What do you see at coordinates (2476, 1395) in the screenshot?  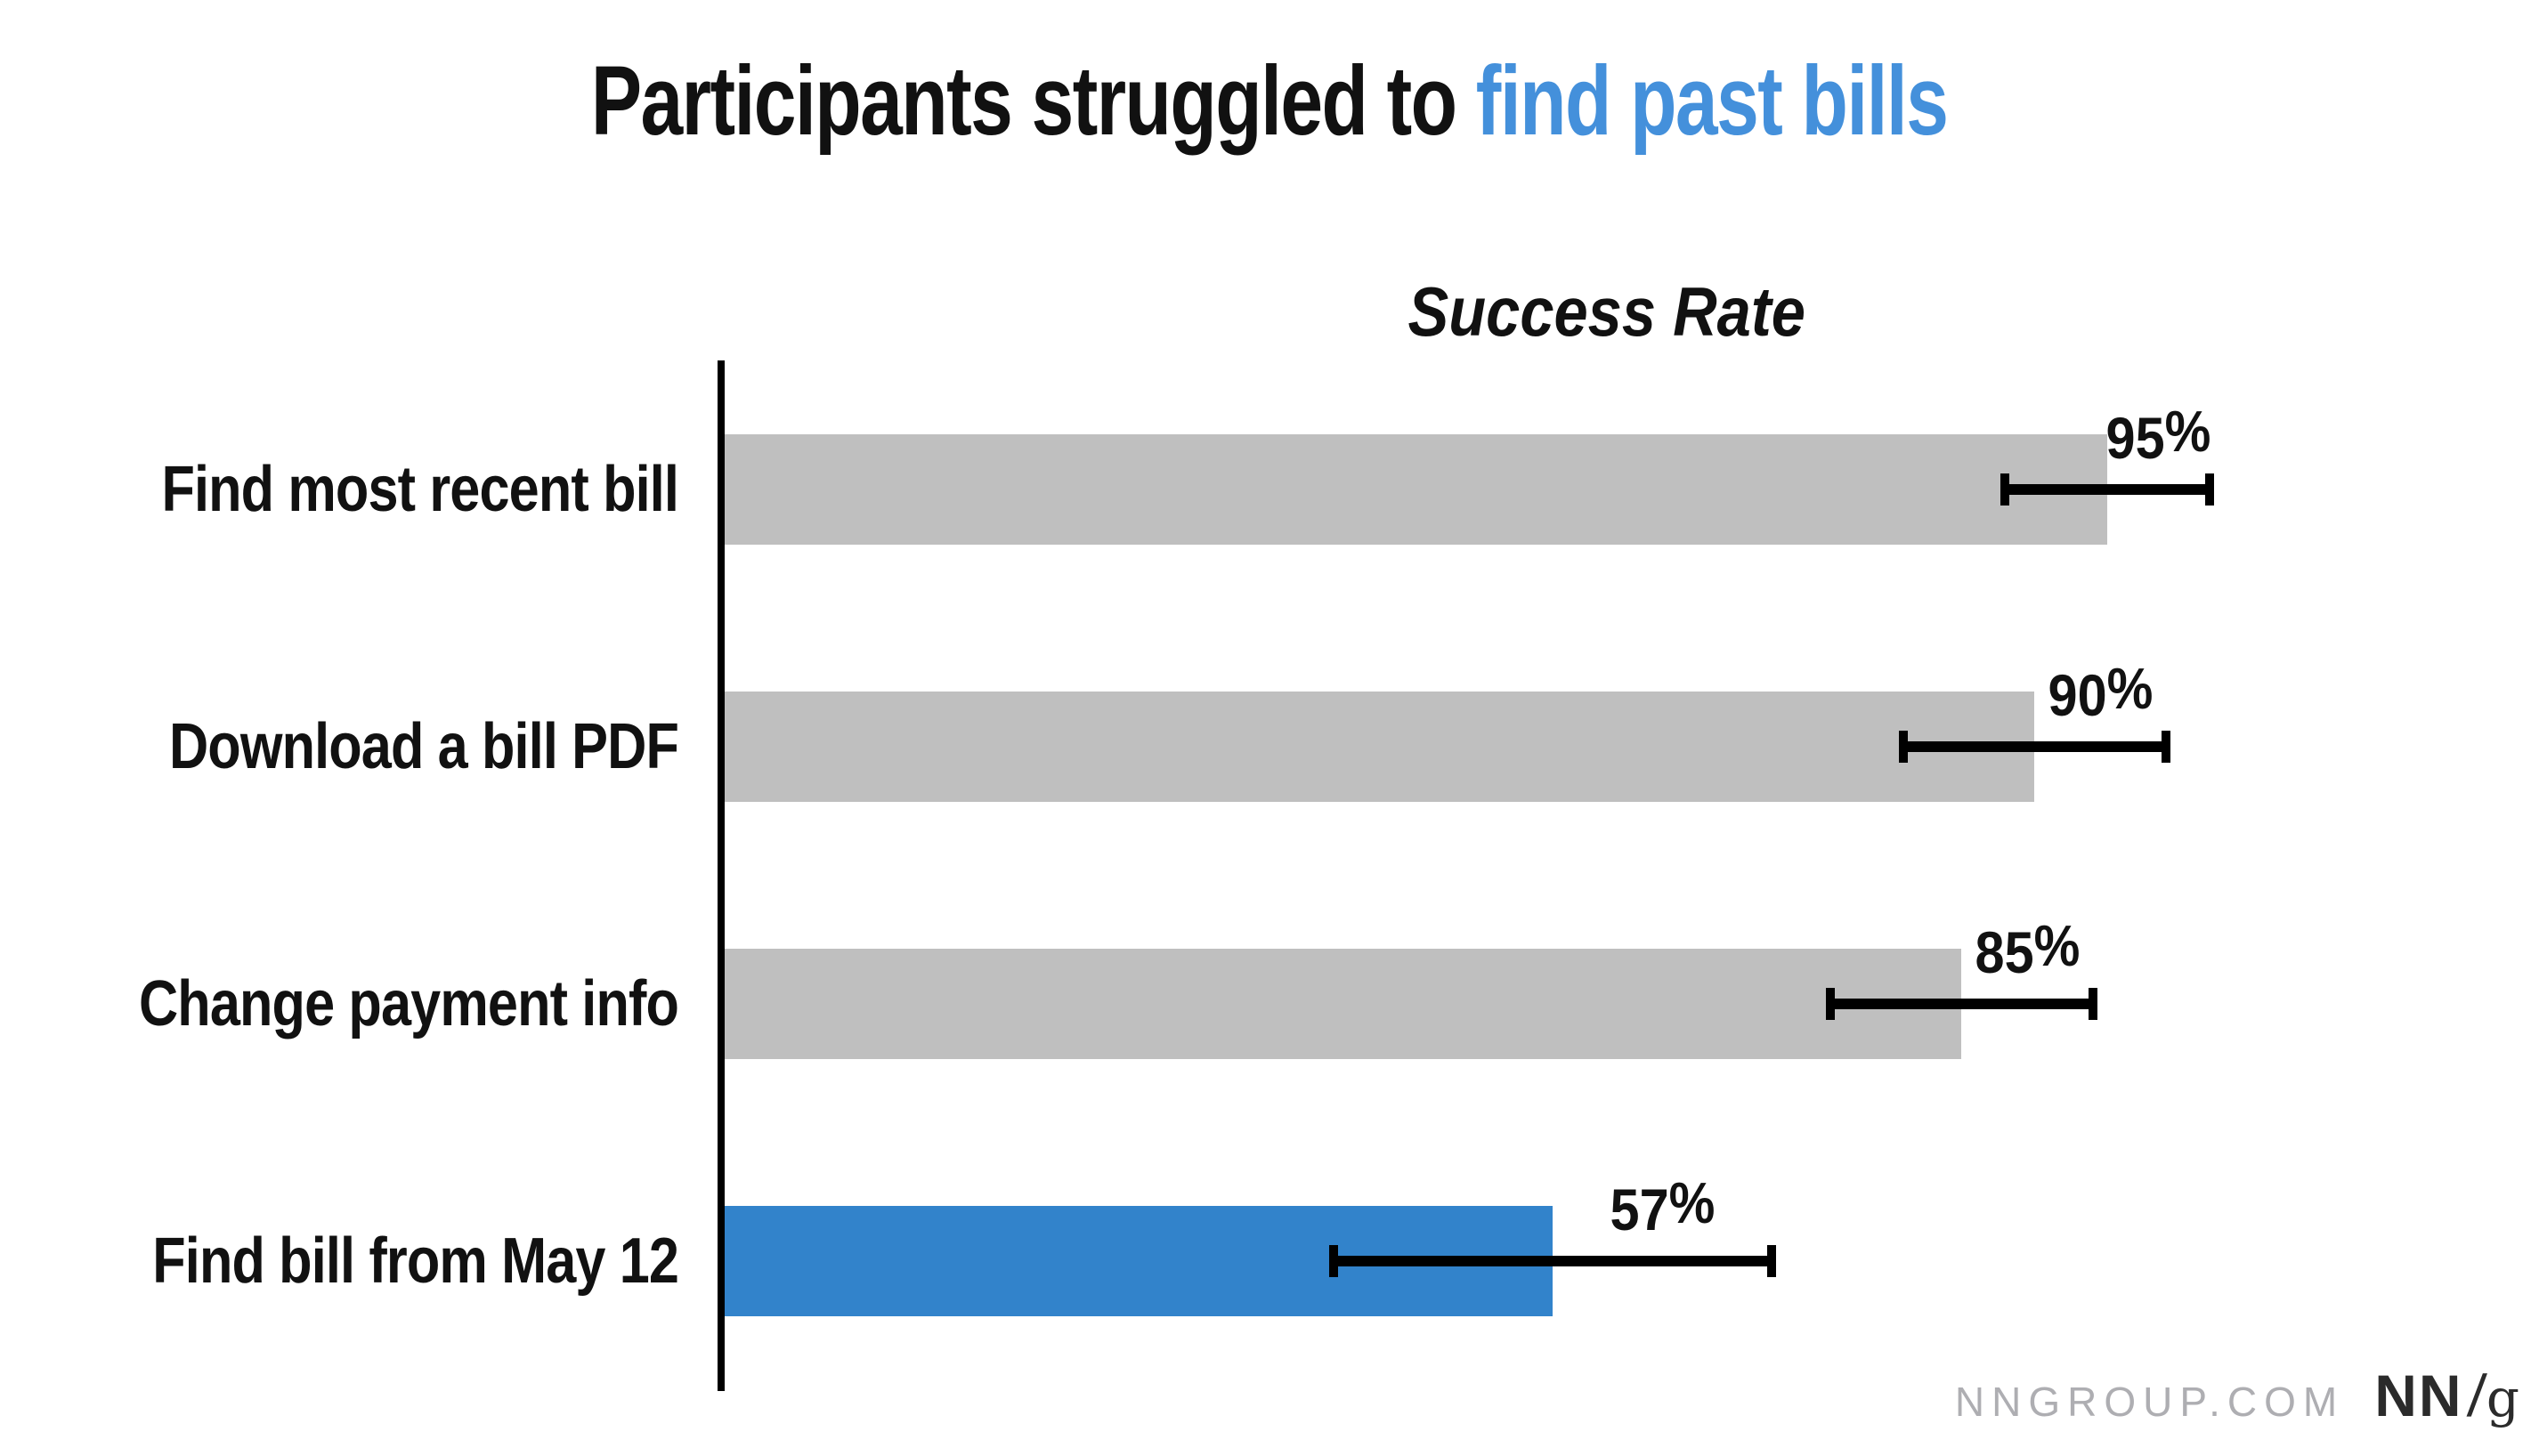 I see `nng-logo-slash: /` at bounding box center [2476, 1395].